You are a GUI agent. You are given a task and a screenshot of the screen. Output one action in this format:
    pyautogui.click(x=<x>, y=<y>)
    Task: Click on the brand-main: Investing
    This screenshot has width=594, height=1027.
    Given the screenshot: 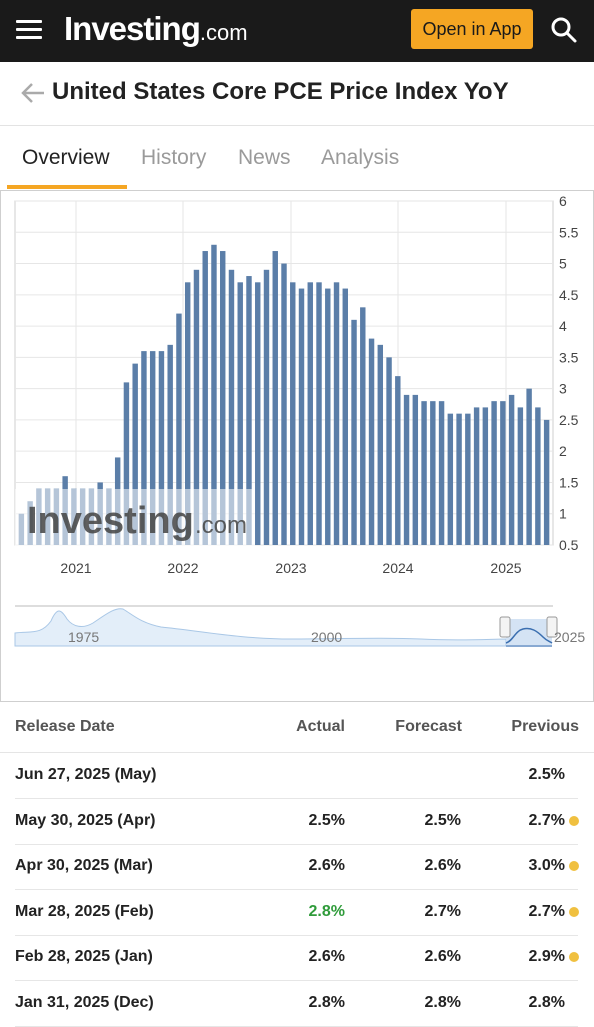 What is the action you would take?
    pyautogui.click(x=132, y=28)
    